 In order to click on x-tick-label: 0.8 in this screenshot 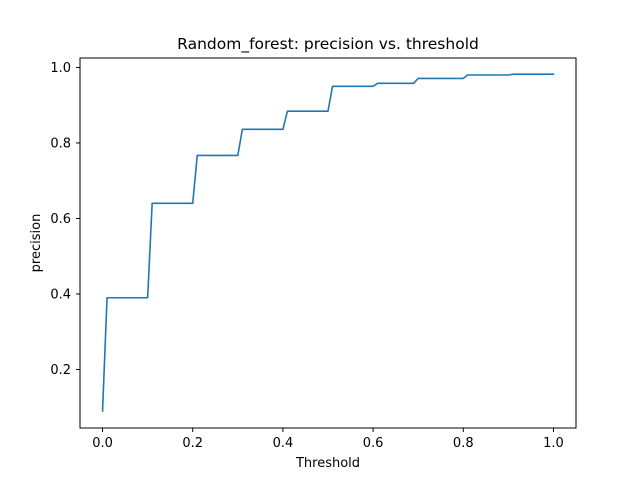, I will do `click(463, 443)`.